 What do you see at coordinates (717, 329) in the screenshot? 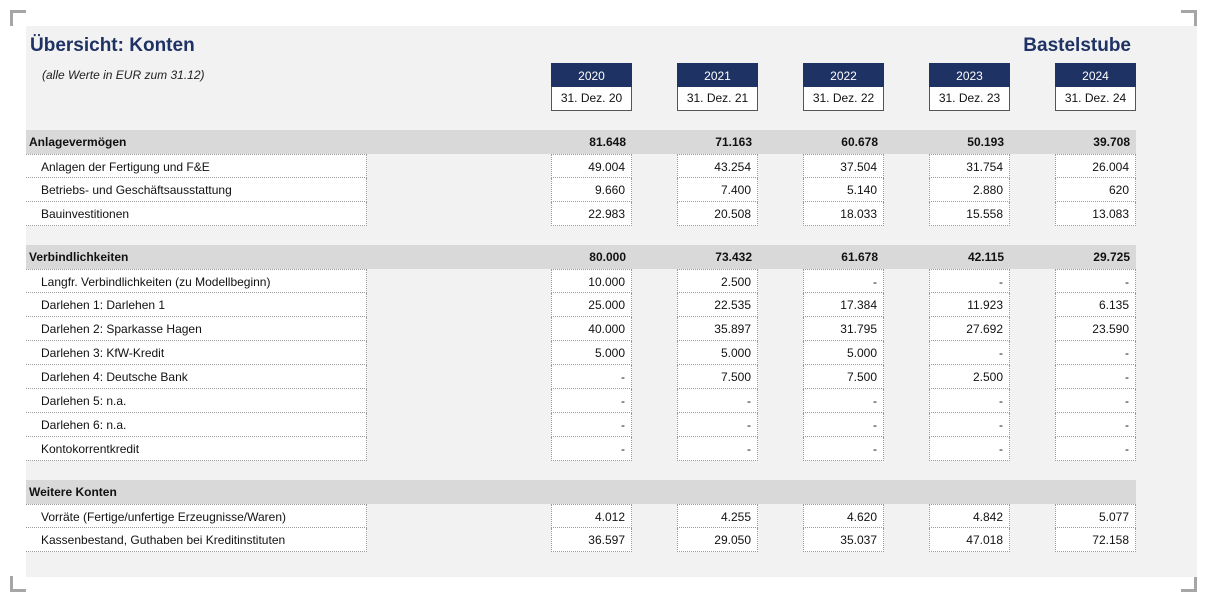
I see `value-cell: 35.897` at bounding box center [717, 329].